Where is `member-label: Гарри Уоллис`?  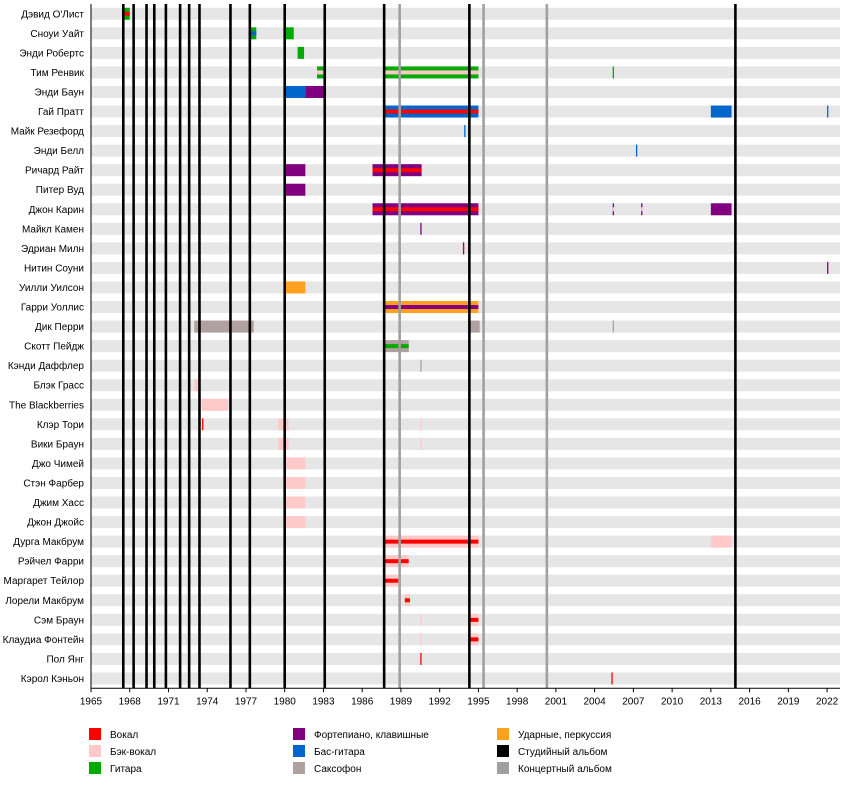
member-label: Гарри Уоллис is located at coordinates (52, 308).